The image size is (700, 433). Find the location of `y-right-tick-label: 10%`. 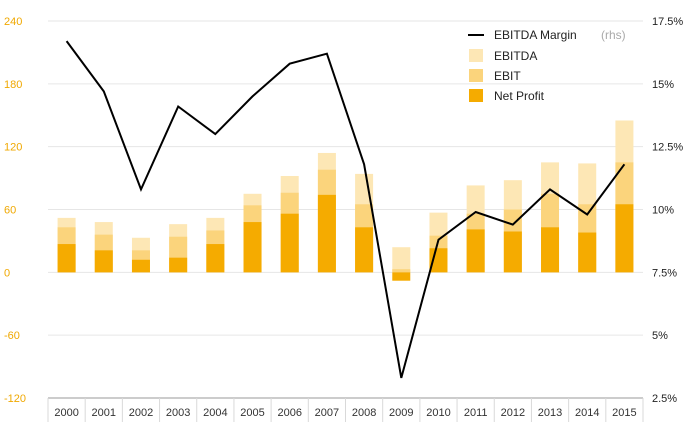

y-right-tick-label: 10% is located at coordinates (663, 211).